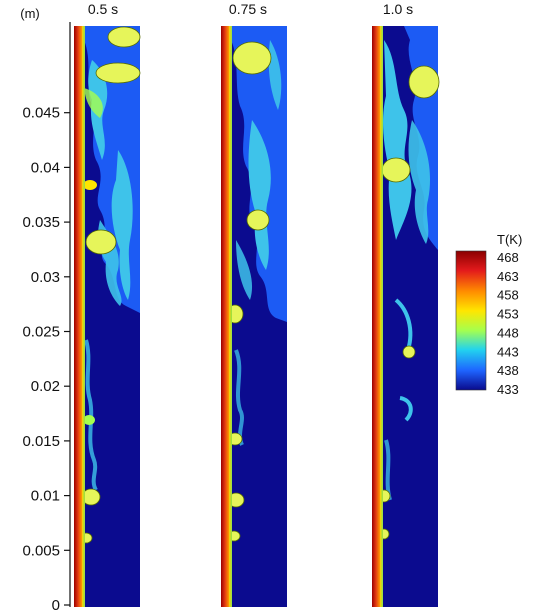  What do you see at coordinates (41, 113) in the screenshot?
I see `axis-tick-label: 0.045` at bounding box center [41, 113].